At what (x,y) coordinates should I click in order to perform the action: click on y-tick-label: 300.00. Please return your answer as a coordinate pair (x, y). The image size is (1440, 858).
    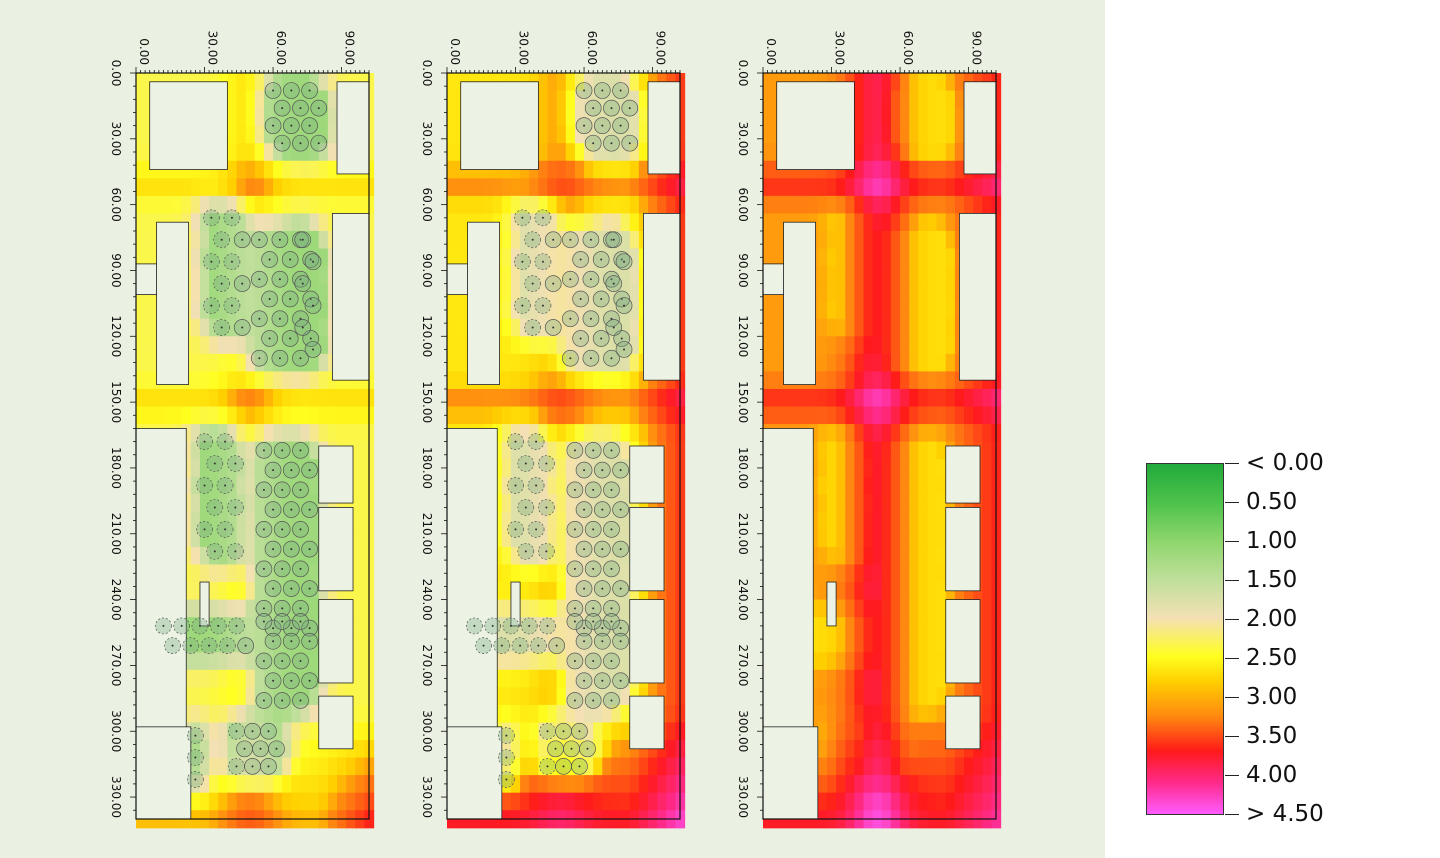
    Looking at the image, I should click on (116, 731).